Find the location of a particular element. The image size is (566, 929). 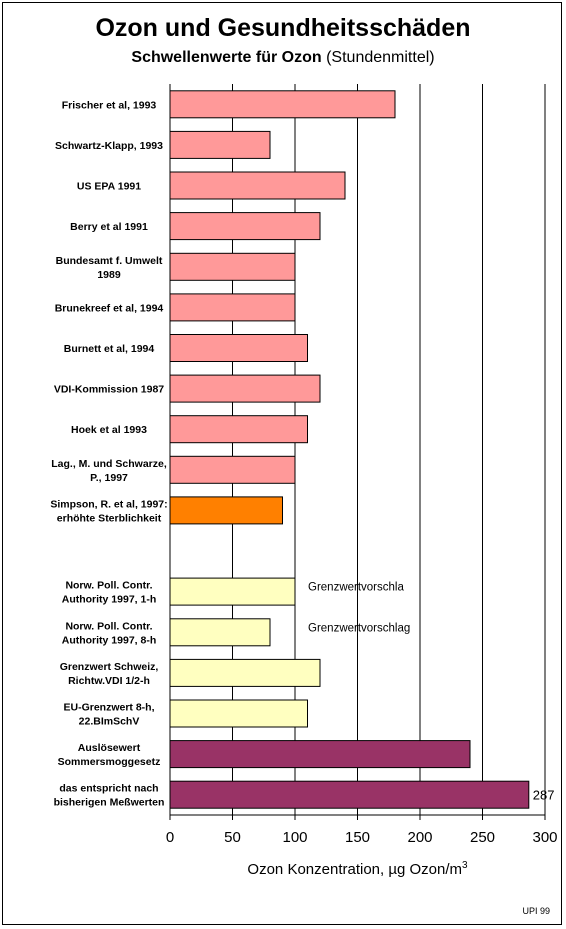

category-label: Lag., M. und Schwarze, is located at coordinates (109, 464).